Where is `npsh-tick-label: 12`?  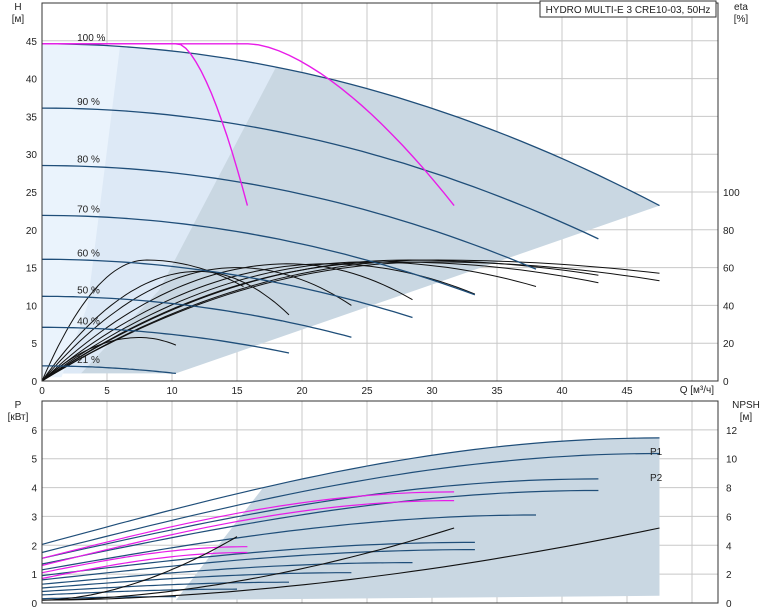
npsh-tick-label: 12 is located at coordinates (732, 431).